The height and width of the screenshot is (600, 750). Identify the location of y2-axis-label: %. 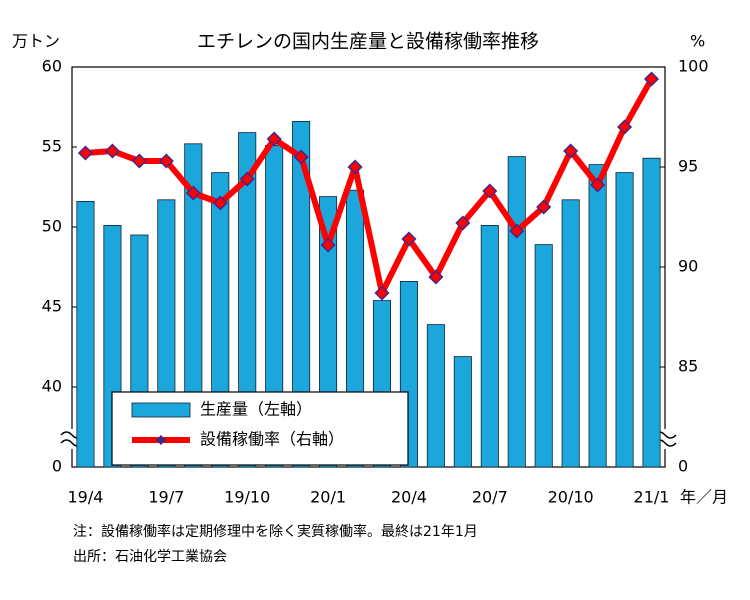
(697, 41).